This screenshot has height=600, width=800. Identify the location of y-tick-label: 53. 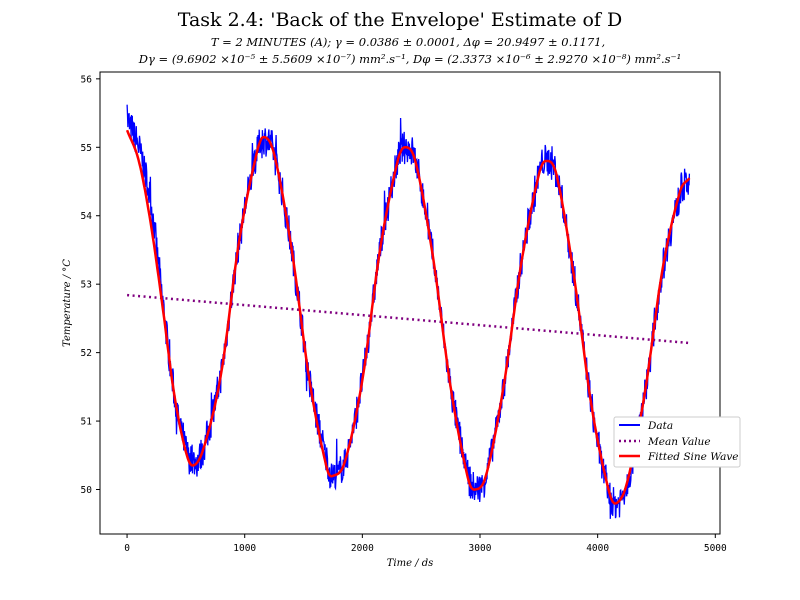
(86, 285).